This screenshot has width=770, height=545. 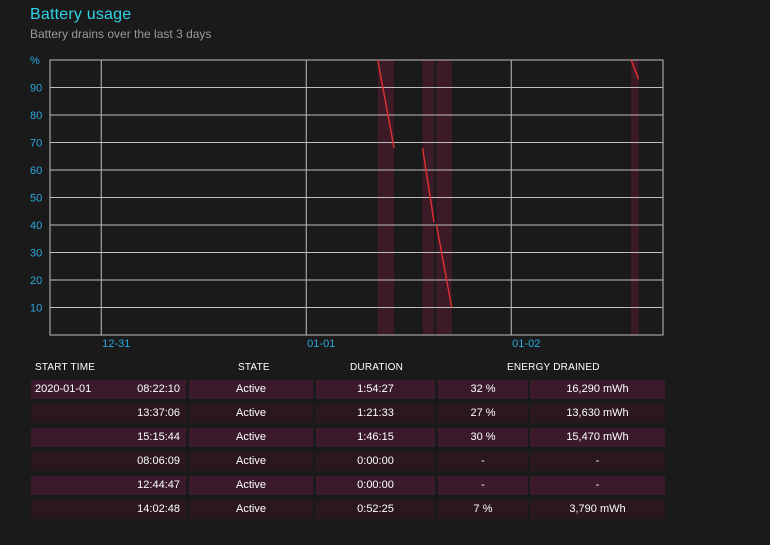 What do you see at coordinates (36, 226) in the screenshot?
I see `y-tick-label: 40` at bounding box center [36, 226].